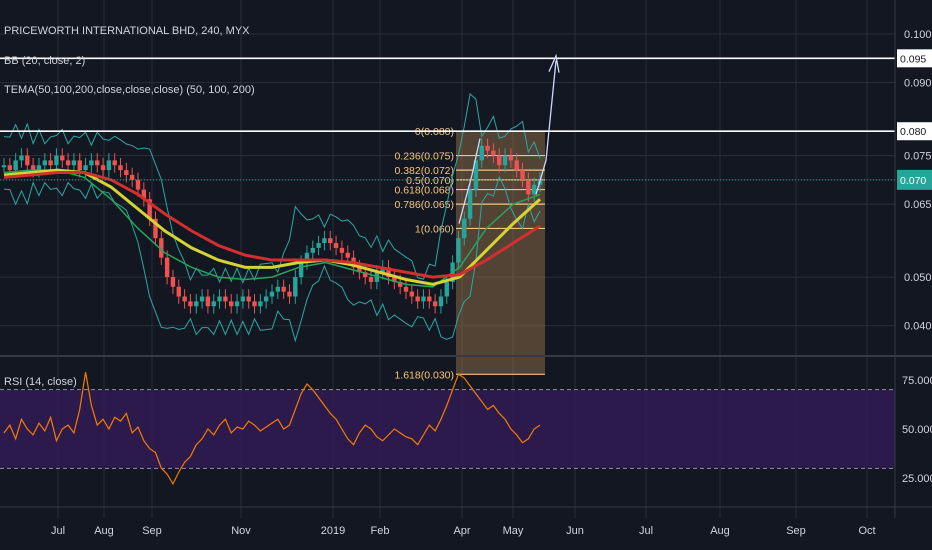 The image size is (932, 550). I want to click on fib-level-label: 0(0.080), so click(434, 132).